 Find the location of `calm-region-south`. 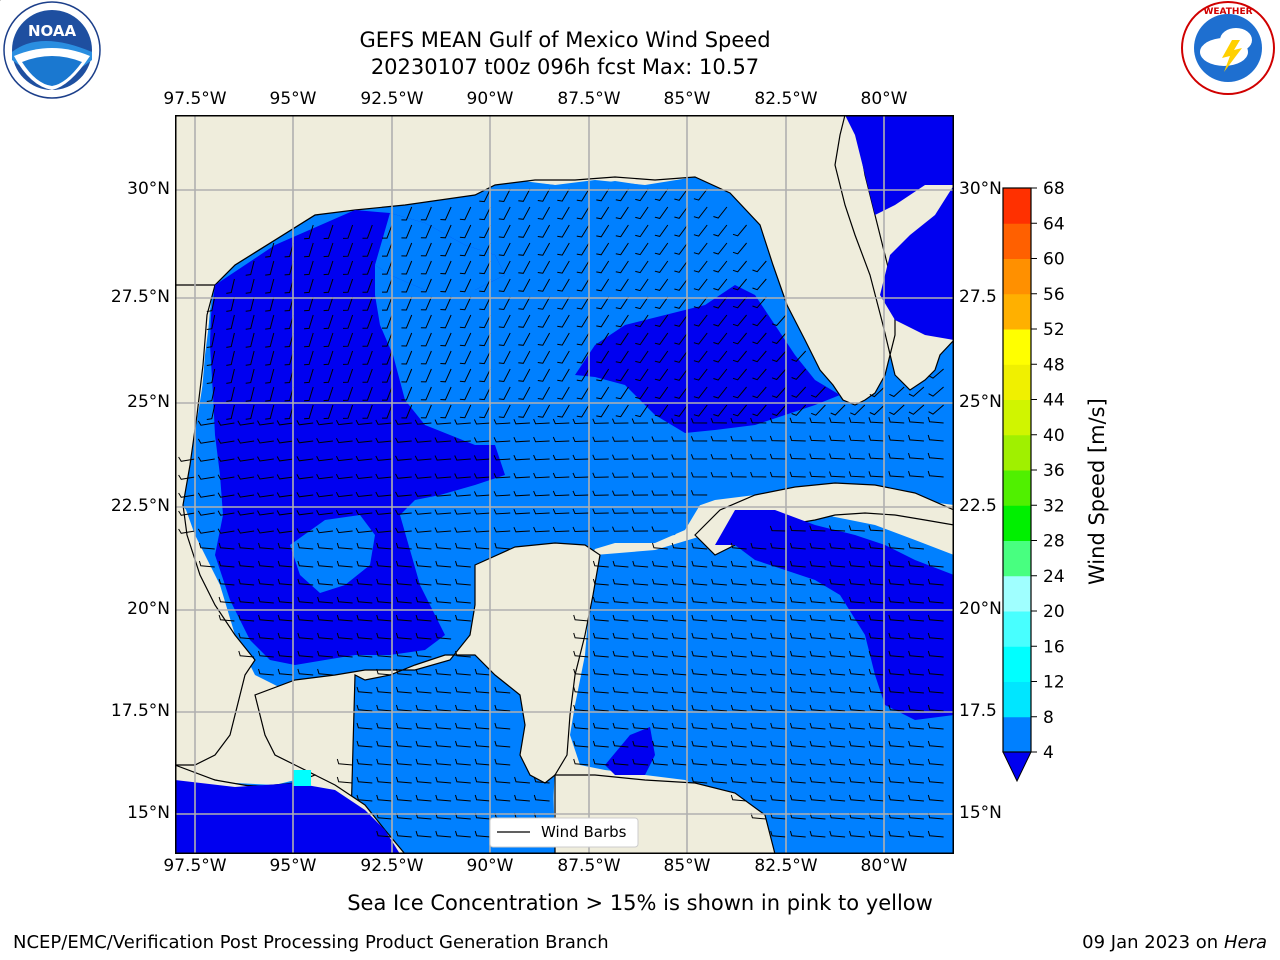

calm-region-south is located at coordinates (287, 817).